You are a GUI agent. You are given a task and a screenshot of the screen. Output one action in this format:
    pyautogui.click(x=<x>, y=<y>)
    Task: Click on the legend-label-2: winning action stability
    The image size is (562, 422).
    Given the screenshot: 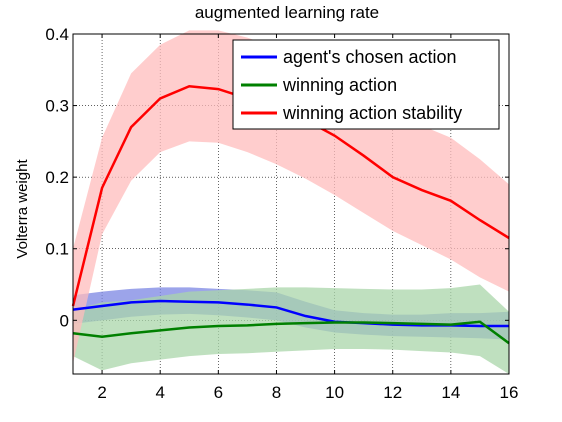 What is the action you would take?
    pyautogui.click(x=372, y=113)
    